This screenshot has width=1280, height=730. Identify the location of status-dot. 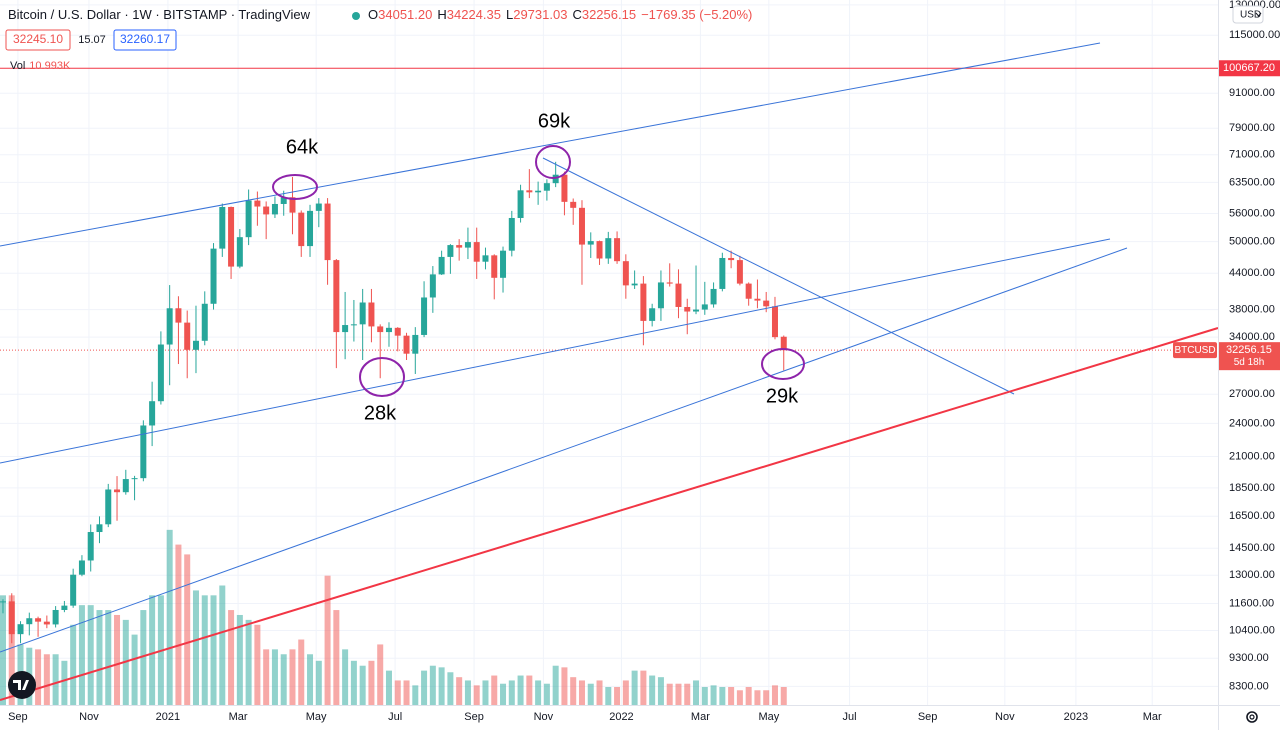
(356, 16).